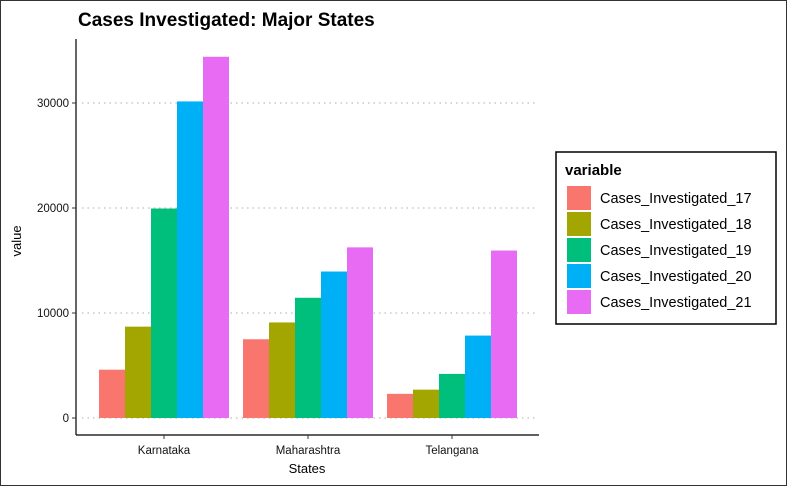  What do you see at coordinates (53, 104) in the screenshot?
I see `y-tick-label: 30000` at bounding box center [53, 104].